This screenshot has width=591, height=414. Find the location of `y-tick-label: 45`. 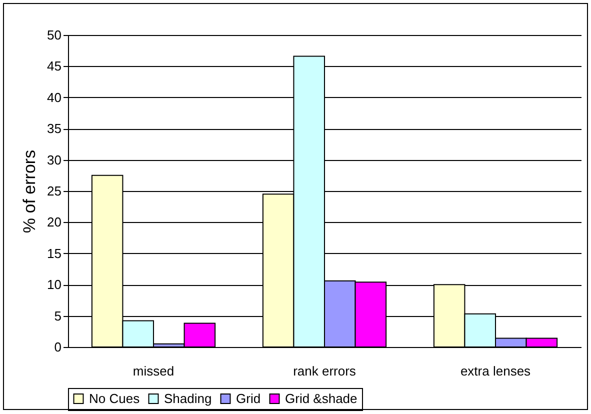

y-tick-label: 45 is located at coordinates (54, 66).